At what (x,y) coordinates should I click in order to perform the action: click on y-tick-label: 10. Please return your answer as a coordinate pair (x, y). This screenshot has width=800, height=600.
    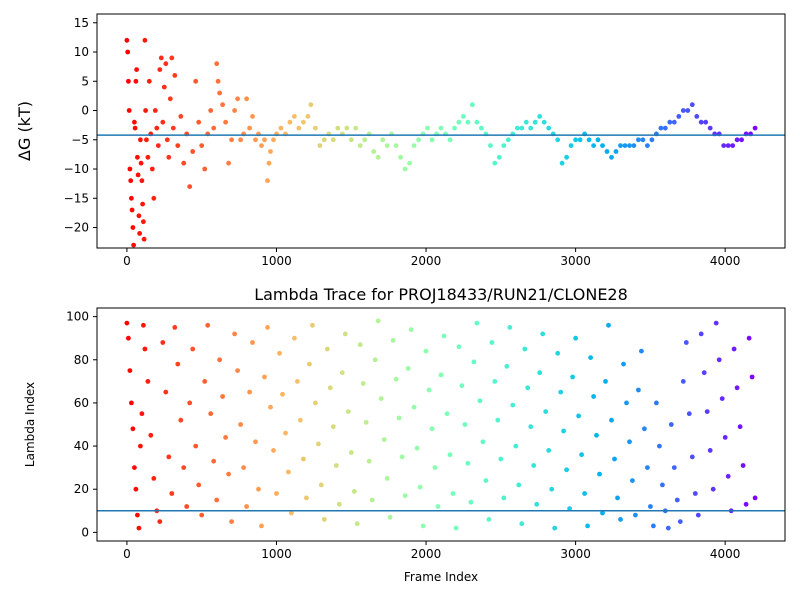
    Looking at the image, I should click on (81, 52).